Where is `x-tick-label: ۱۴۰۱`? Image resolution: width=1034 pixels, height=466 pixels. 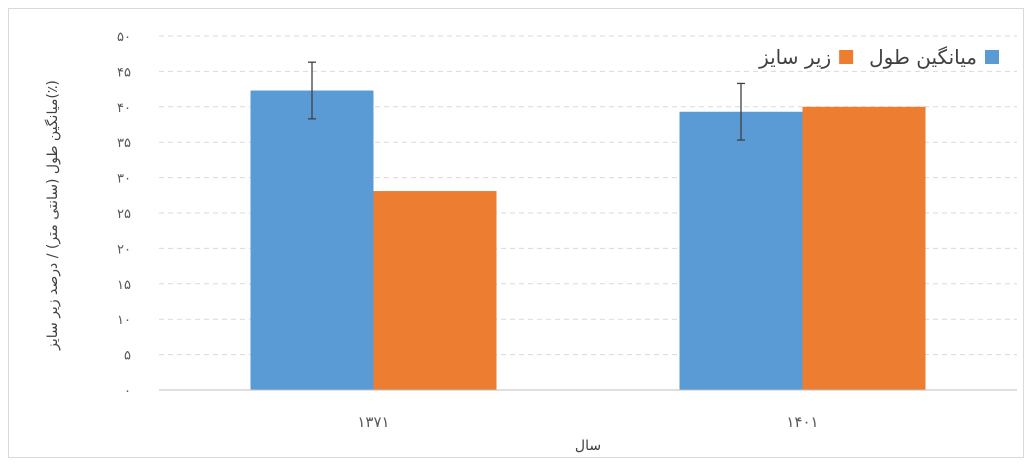
x-tick-label: ۱۴۰۱ is located at coordinates (802, 422).